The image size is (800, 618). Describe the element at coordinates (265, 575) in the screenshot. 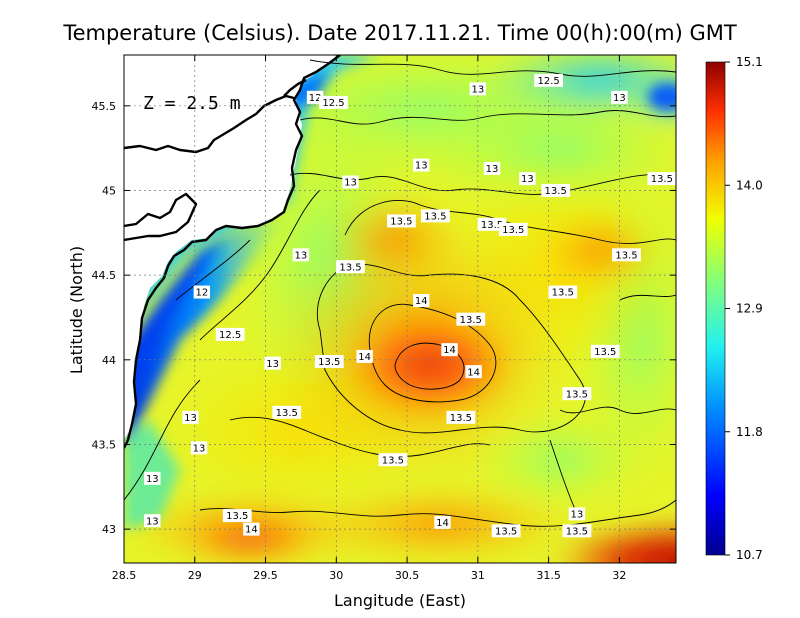

I see `x-tick-label: 29.5` at that location.